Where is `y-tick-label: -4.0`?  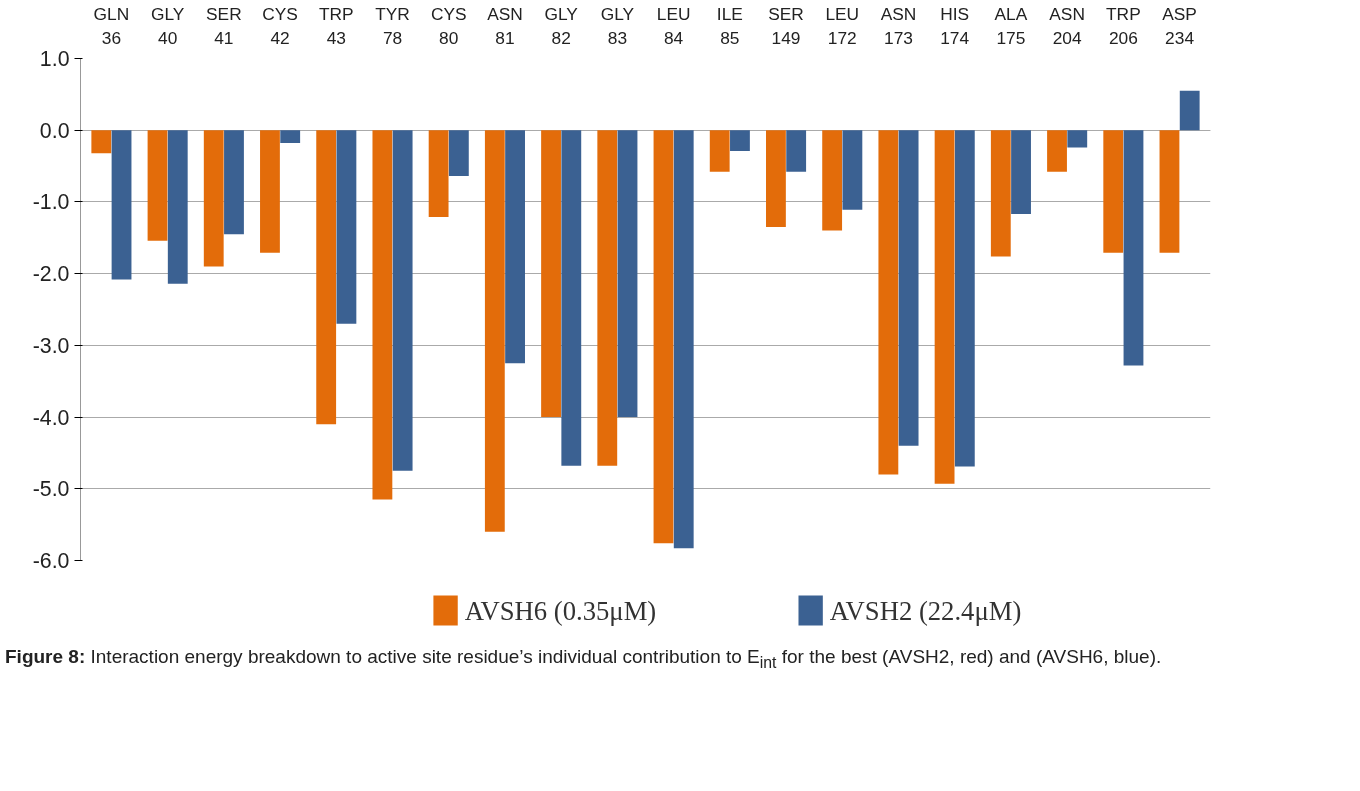
y-tick-label: -4.0 is located at coordinates (51, 417).